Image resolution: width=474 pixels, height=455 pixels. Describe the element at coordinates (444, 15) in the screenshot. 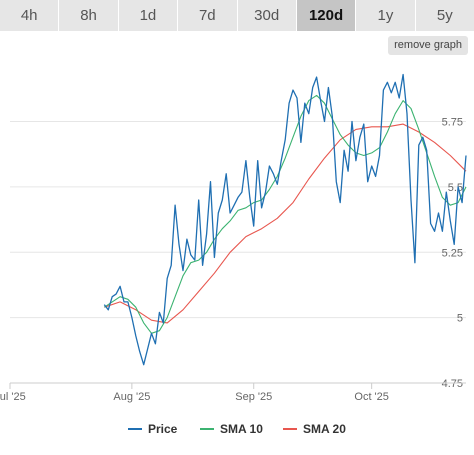

I see `tab-5y: 5y` at that location.